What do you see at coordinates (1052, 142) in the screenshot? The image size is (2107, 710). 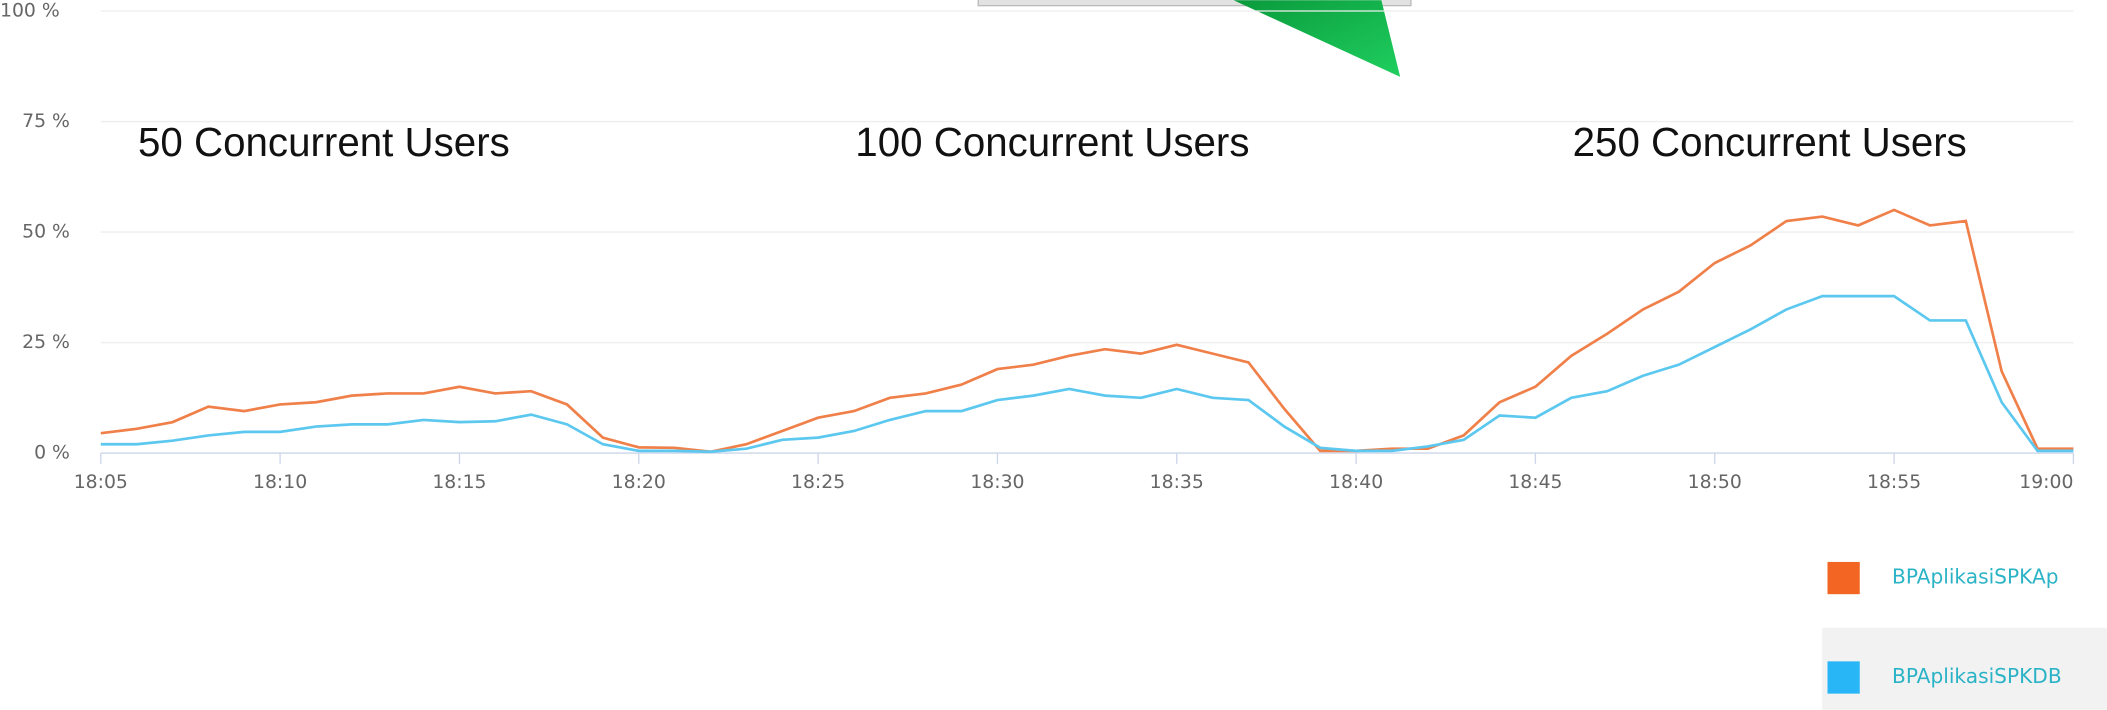 I see `annotation: 100 Concurrent Users` at bounding box center [1052, 142].